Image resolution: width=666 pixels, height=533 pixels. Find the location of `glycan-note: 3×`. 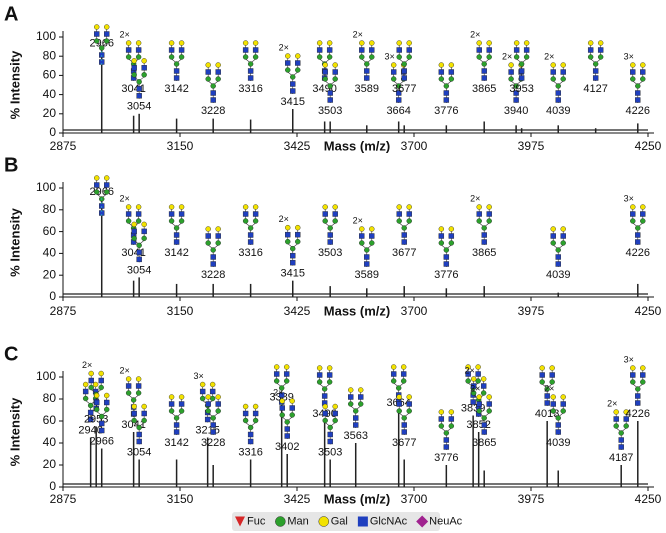

glycan-note: 3× is located at coordinates (390, 56).